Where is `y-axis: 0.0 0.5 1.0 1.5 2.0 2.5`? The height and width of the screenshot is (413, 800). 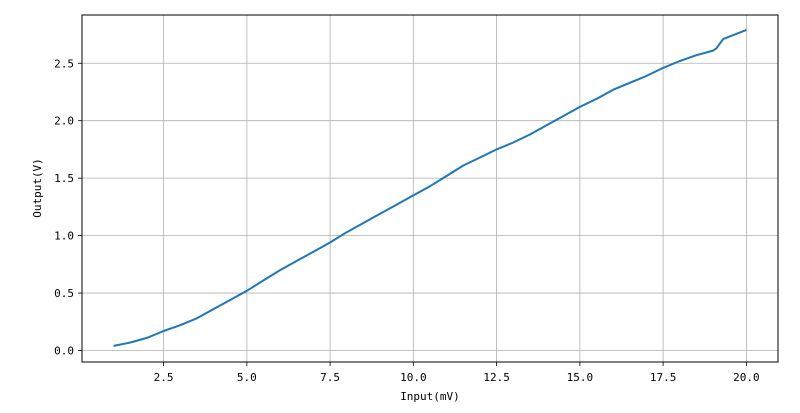
y-axis: 0.0 0.5 1.0 1.5 2.0 2.5 is located at coordinates (68, 207).